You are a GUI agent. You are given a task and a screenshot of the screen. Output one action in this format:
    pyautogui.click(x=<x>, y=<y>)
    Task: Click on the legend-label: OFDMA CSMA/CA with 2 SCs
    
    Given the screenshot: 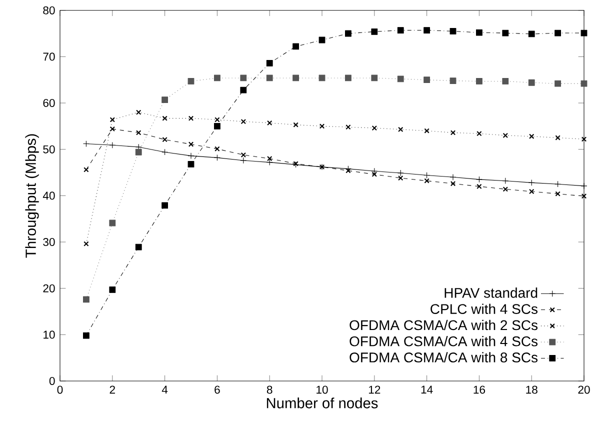 What is the action you would take?
    pyautogui.click(x=444, y=325)
    